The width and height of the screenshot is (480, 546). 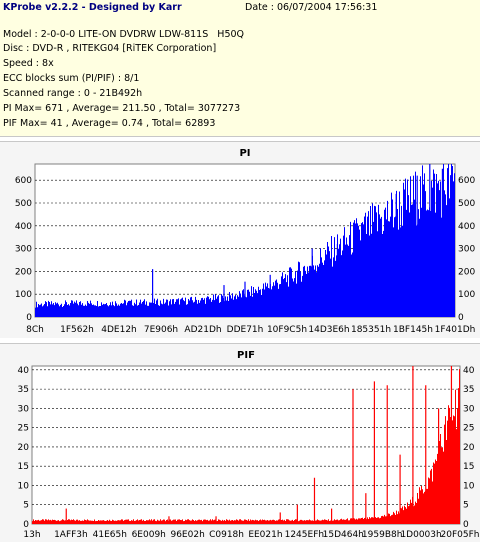 I want to click on pif-x-tick-label: 13h, so click(x=31, y=535).